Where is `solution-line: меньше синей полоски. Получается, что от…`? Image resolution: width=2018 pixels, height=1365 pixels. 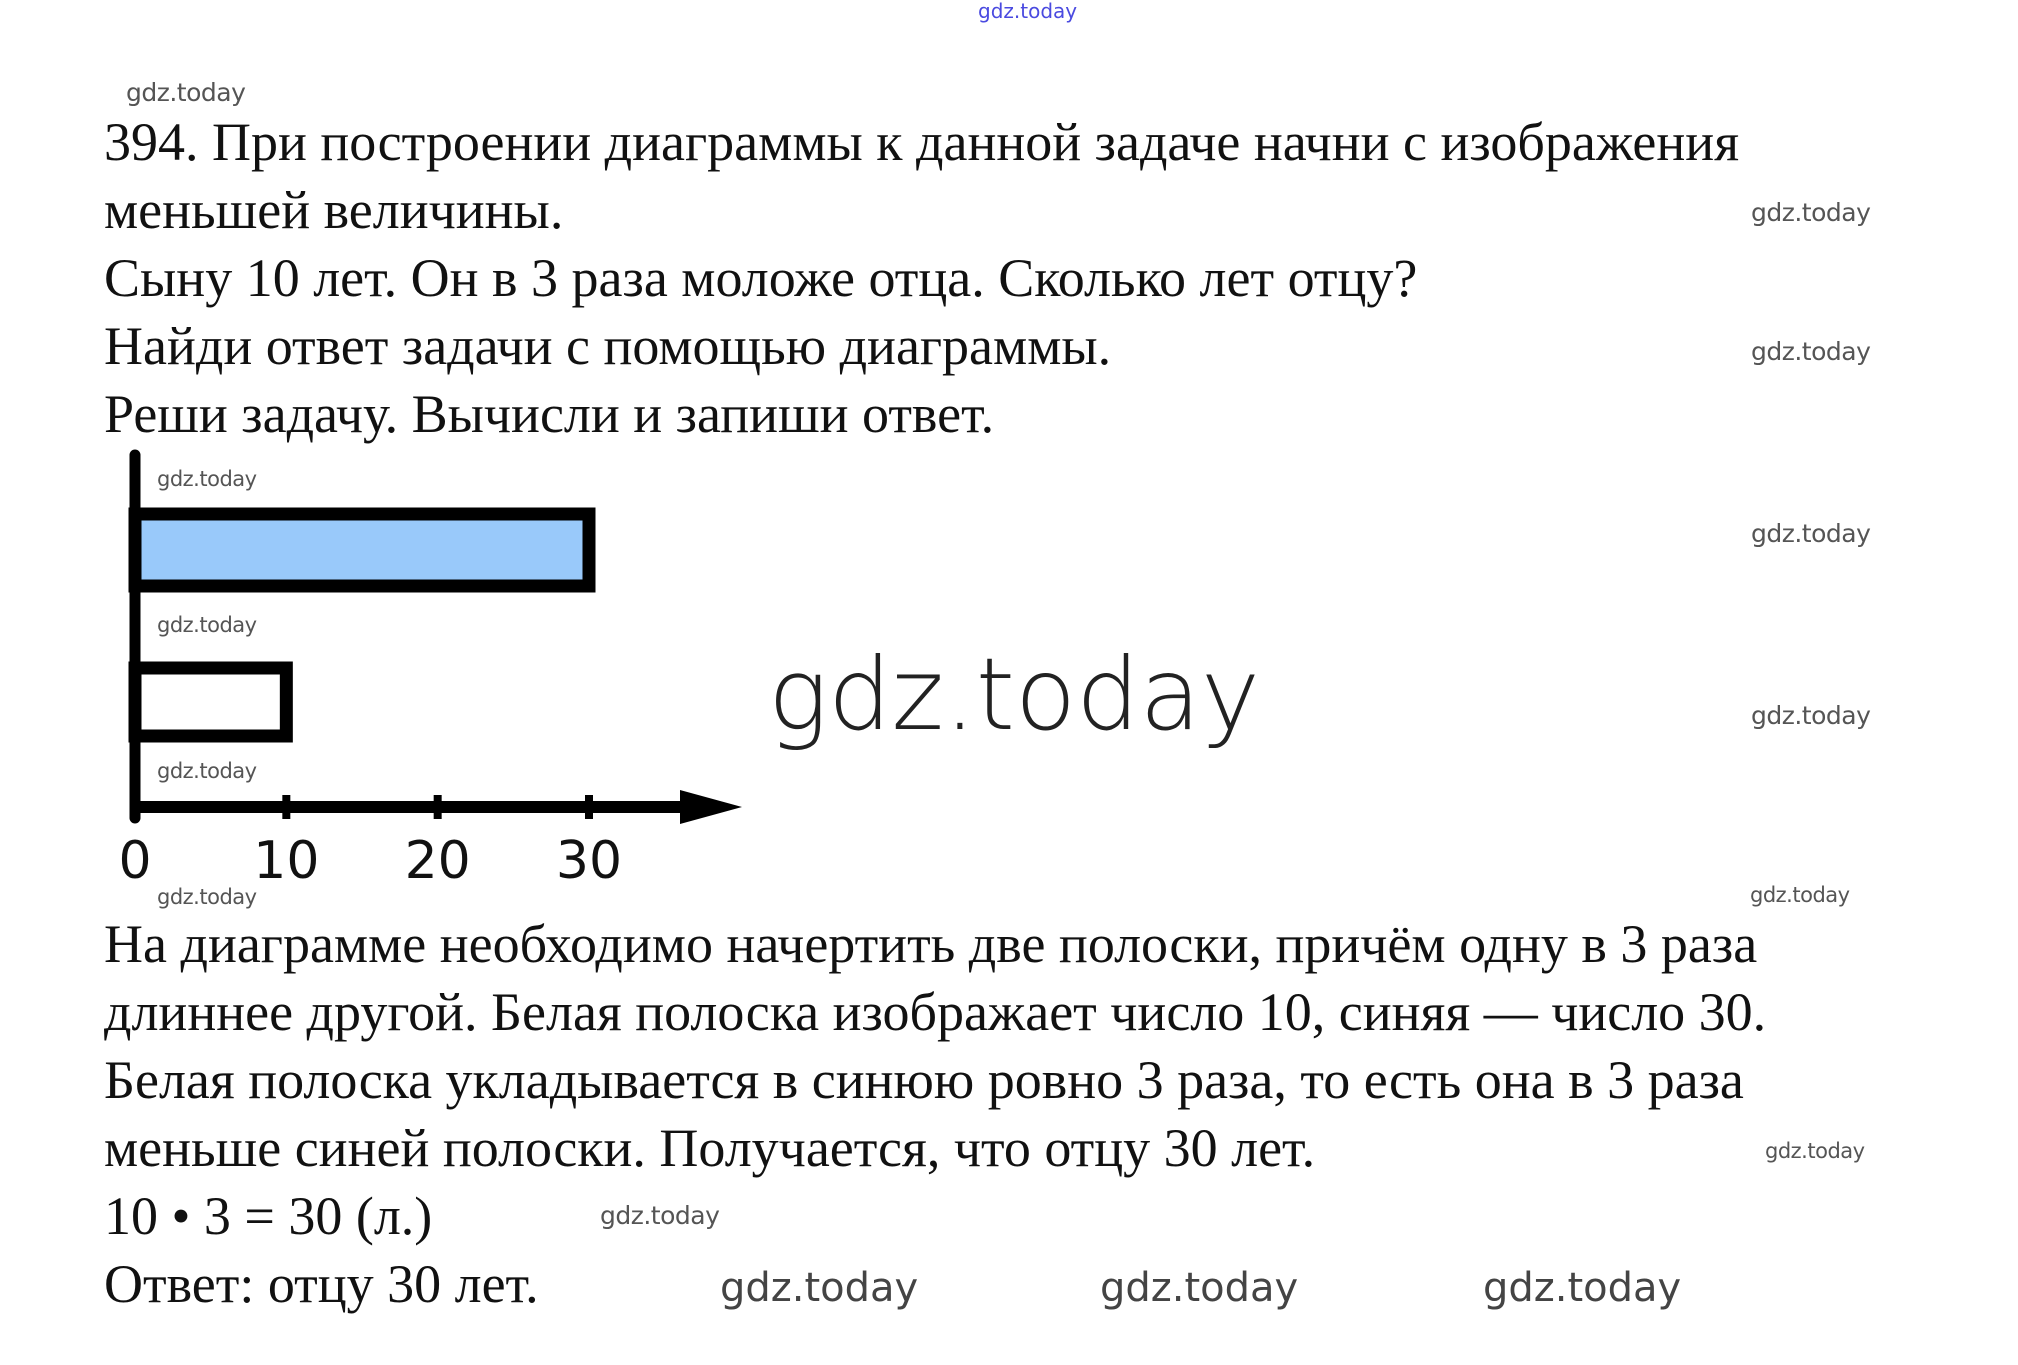 solution-line: меньше синей полоски. Получается, что от… is located at coordinates (710, 1148).